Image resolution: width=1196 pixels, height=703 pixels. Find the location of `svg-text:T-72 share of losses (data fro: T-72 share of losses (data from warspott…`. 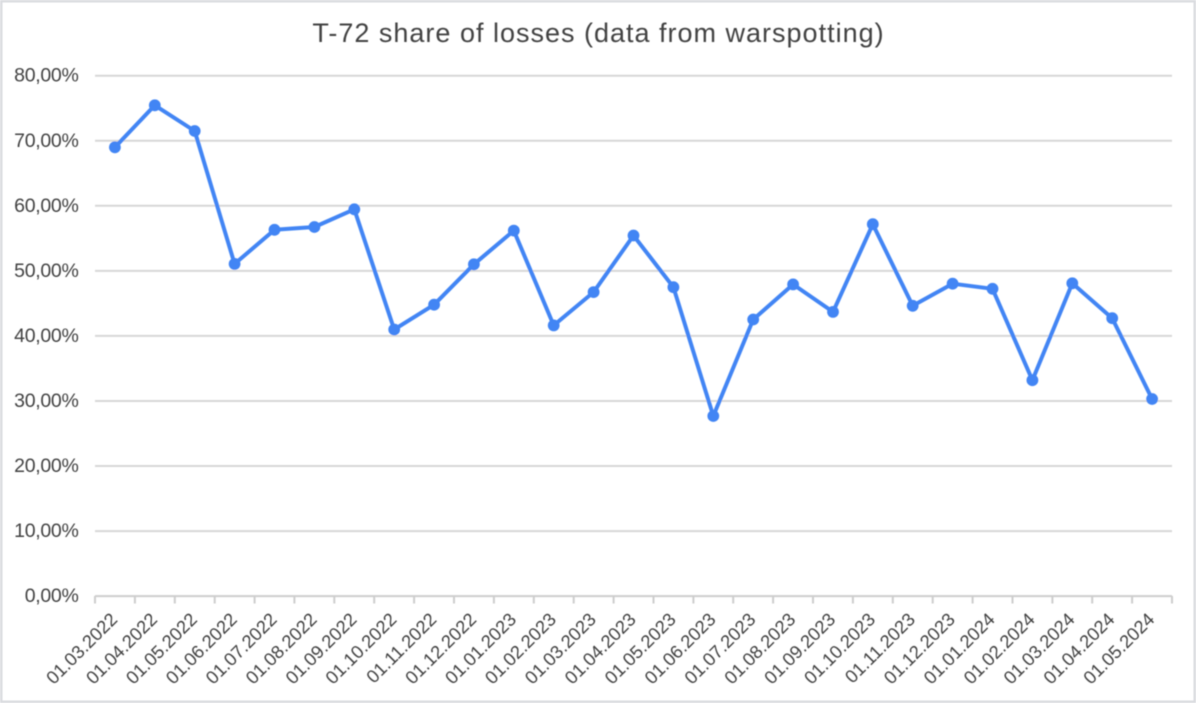

svg-text:T-72 share of losses (data fro: T-72 share of losses (data from warspott… is located at coordinates (598, 33).